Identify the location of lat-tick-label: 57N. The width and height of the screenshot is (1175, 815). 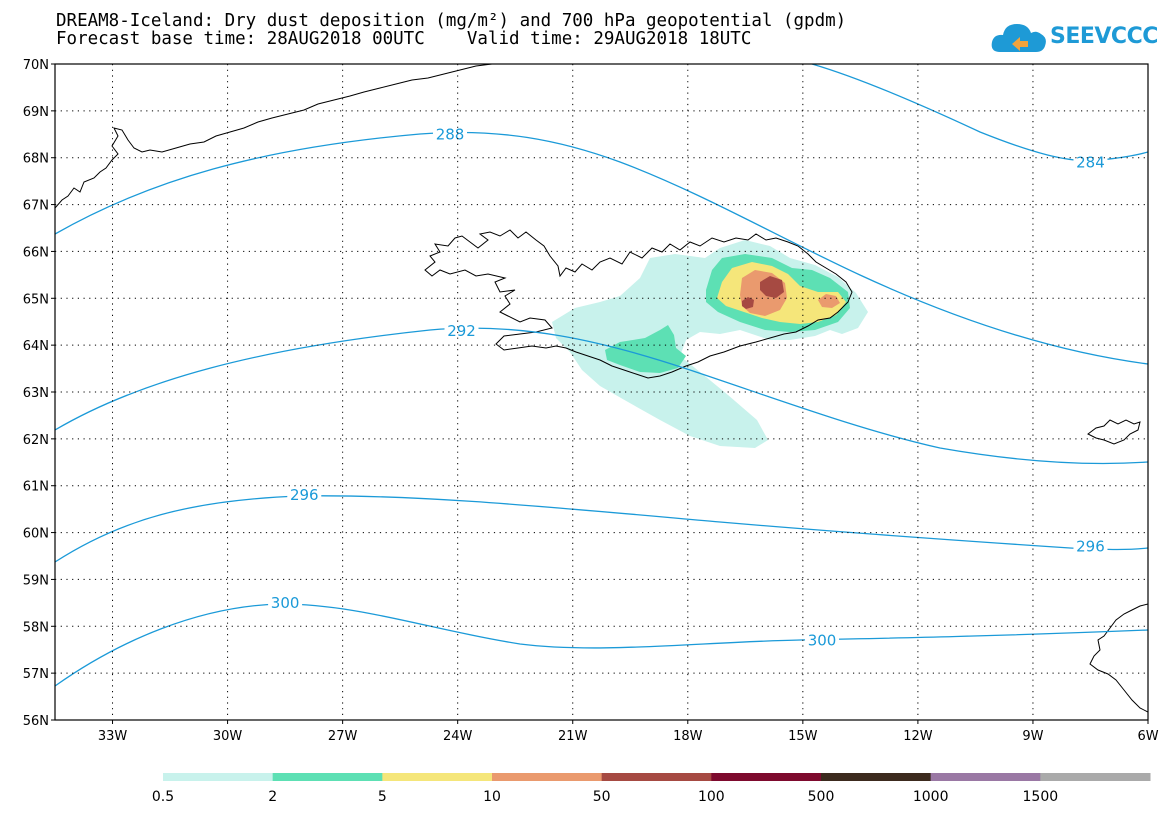
(36, 674).